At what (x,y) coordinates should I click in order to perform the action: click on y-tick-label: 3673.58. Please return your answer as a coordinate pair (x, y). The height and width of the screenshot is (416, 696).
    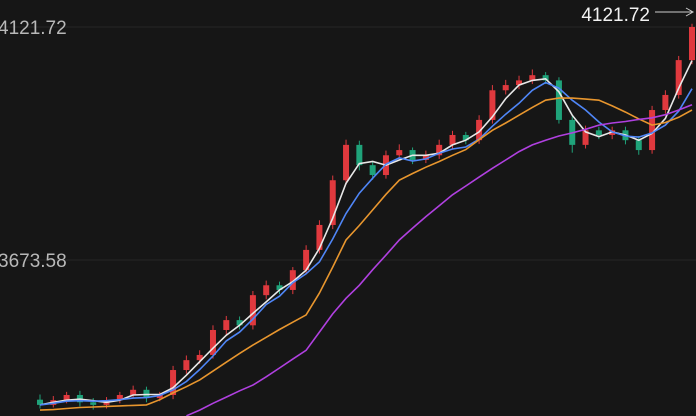
    Looking at the image, I should click on (33, 261).